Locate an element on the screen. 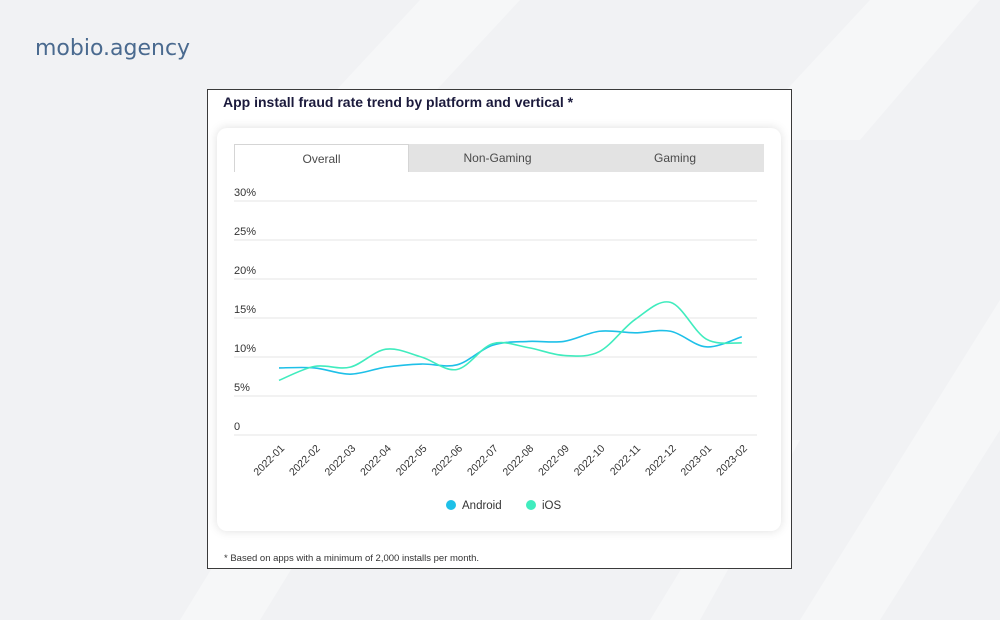  tab-overall: Overall is located at coordinates (321, 158).